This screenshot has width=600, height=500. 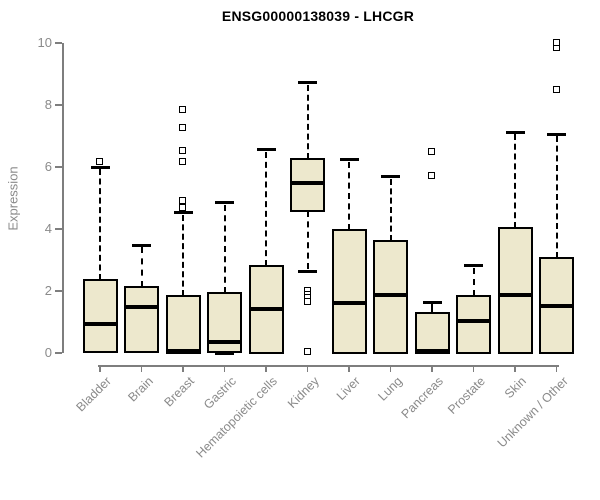 What do you see at coordinates (48, 352) in the screenshot?
I see `y-tick-label: 0` at bounding box center [48, 352].